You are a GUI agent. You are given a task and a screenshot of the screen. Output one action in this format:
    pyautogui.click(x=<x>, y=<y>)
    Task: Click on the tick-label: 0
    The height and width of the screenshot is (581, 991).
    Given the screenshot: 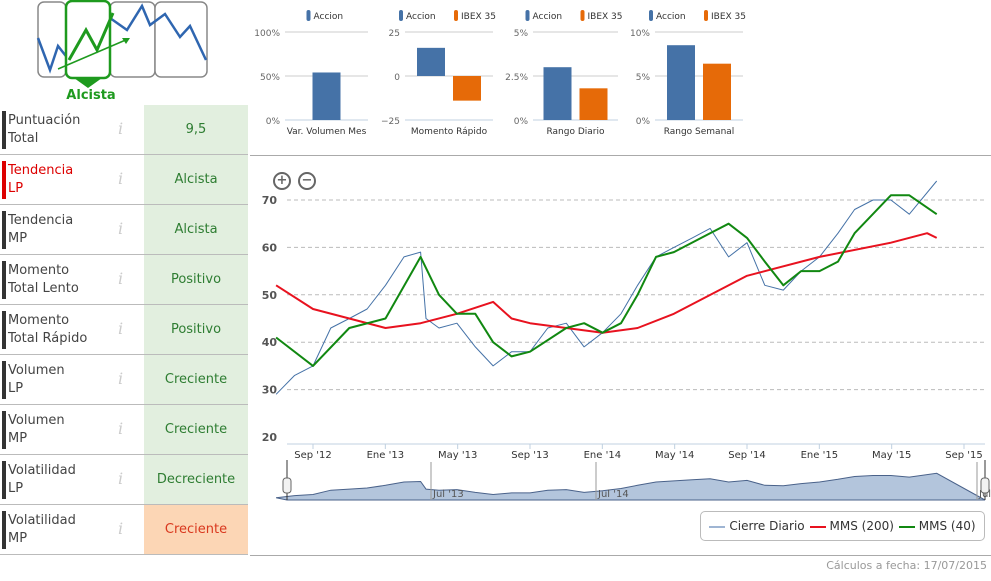 What is the action you would take?
    pyautogui.click(x=397, y=78)
    